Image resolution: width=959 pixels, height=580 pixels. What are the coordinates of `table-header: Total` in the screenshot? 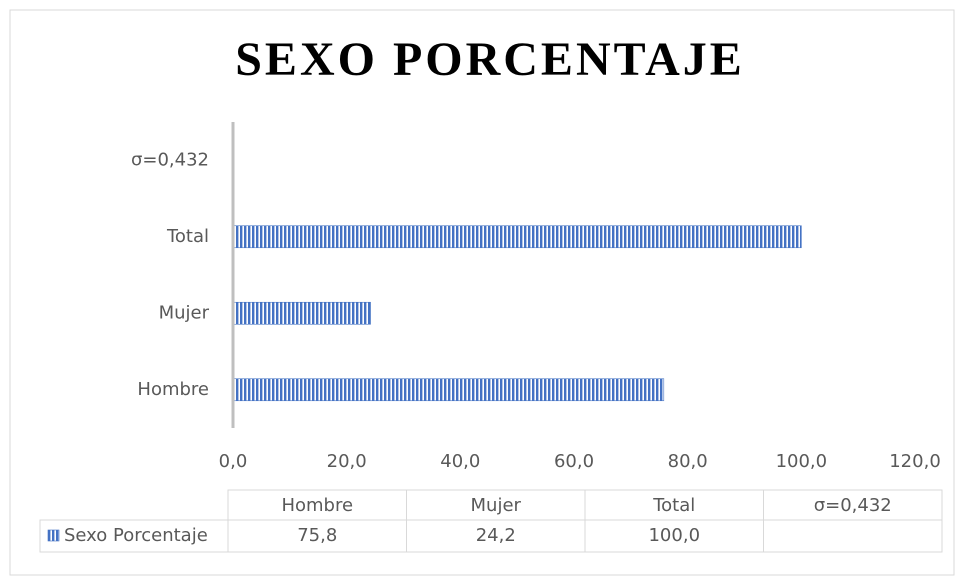 It's located at (673, 505).